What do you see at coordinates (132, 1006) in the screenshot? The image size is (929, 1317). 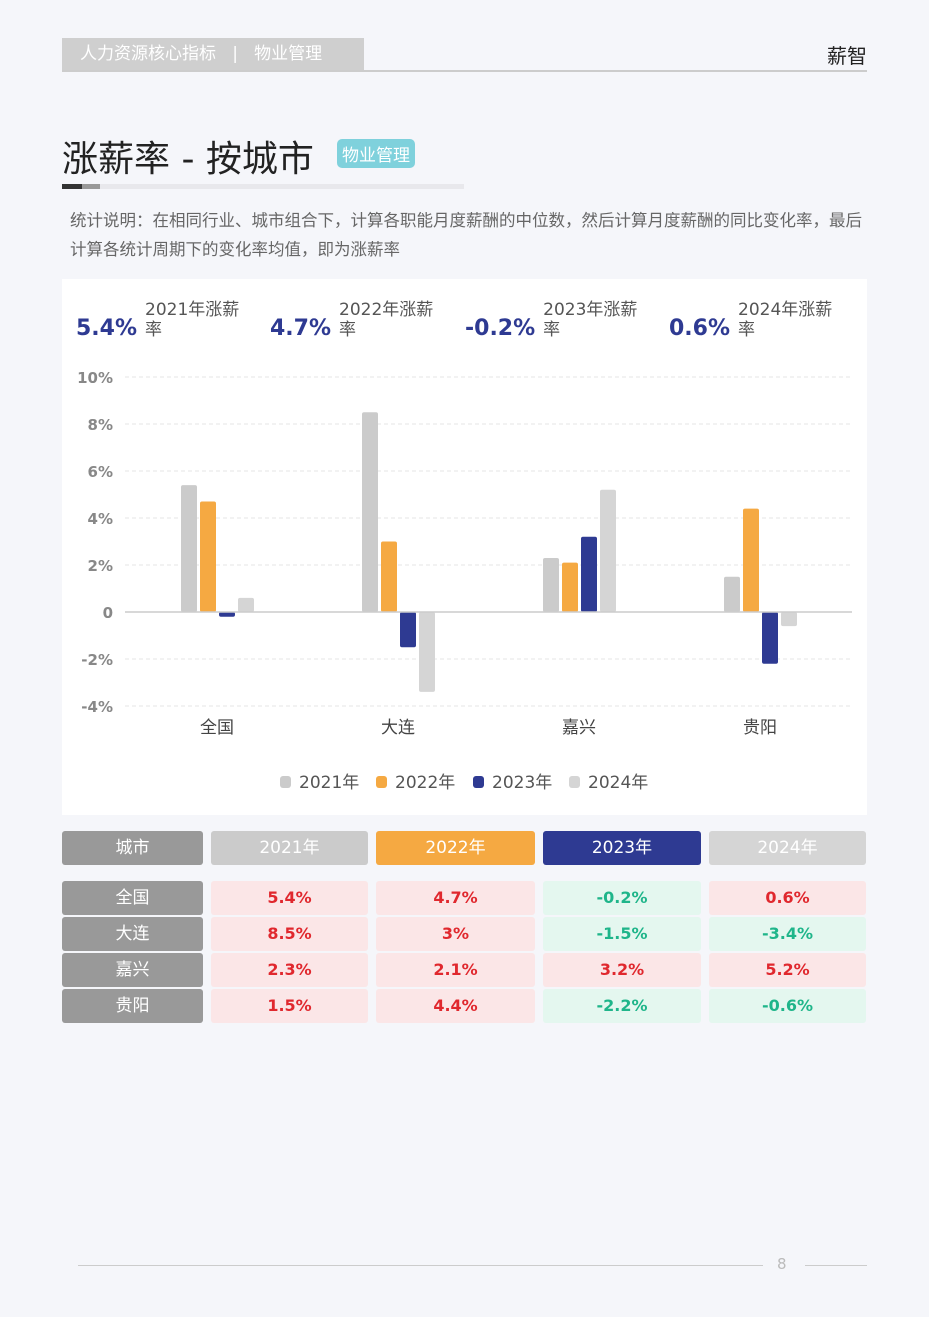 I see `city-cell: 贵阳` at bounding box center [132, 1006].